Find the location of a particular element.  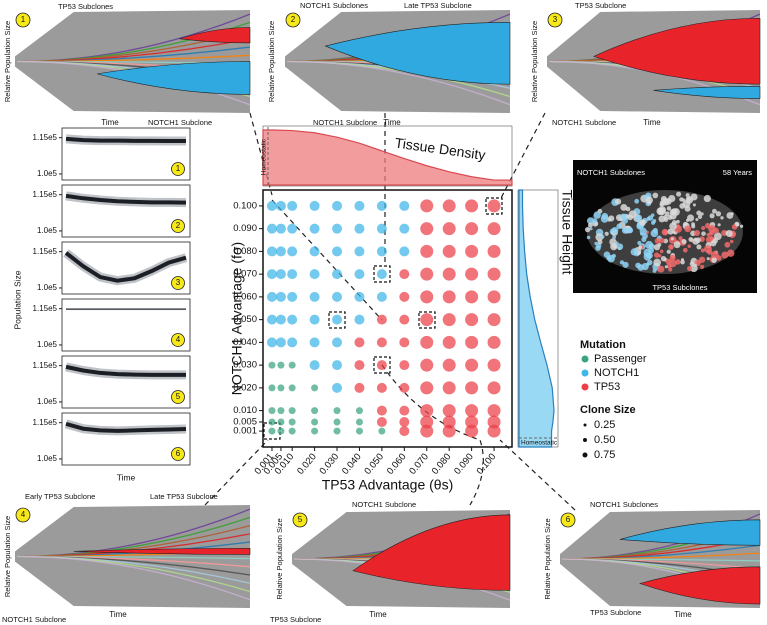

subclone-annotation: TP53 Subclone is located at coordinates (615, 612).